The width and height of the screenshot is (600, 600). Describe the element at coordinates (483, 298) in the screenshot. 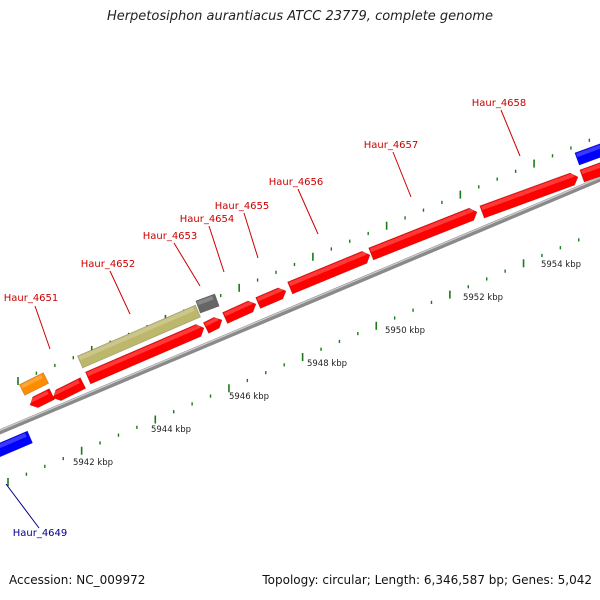

I see `ruler-label: 5952 kbp` at that location.